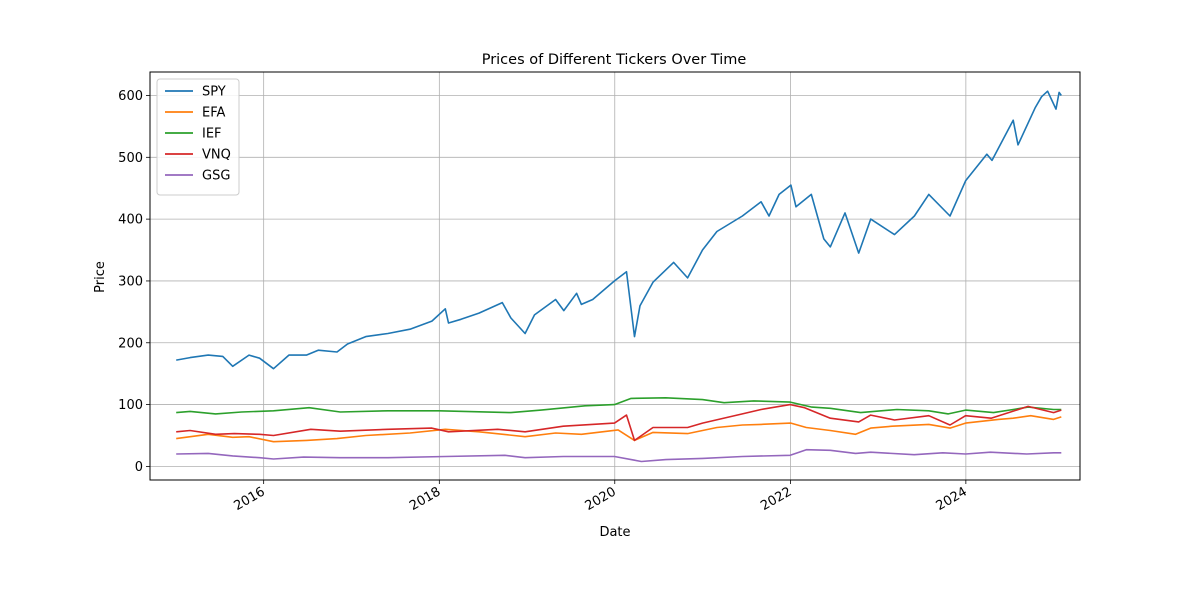 The image size is (1200, 604). I want to click on x-tick-label: 2016, so click(250, 499).